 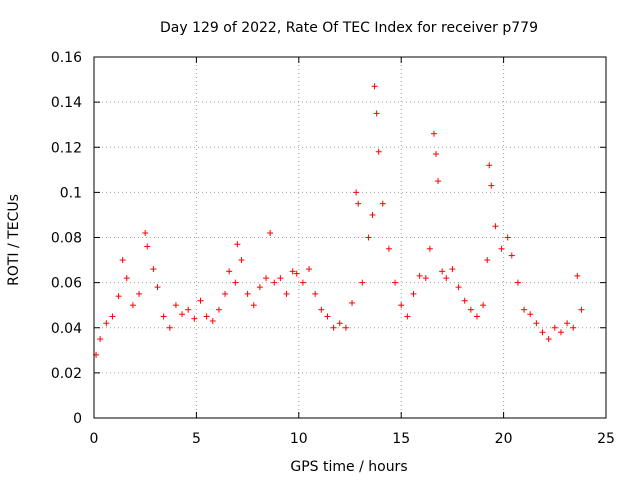 I want to click on y-tick-label: 0.04, so click(x=66, y=329).